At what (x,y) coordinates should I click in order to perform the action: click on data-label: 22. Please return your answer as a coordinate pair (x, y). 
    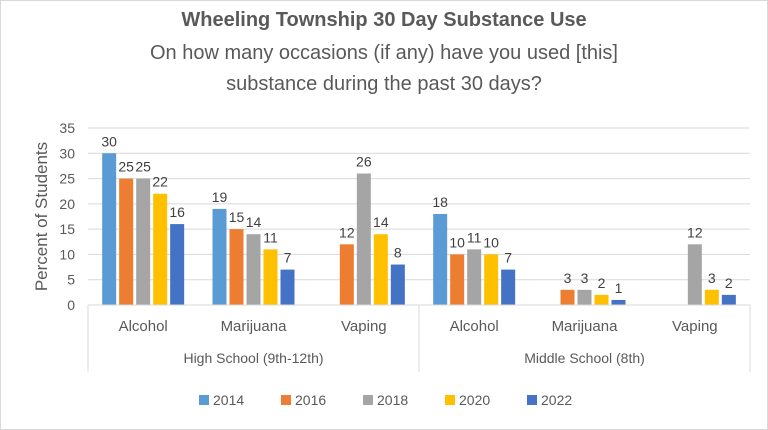
    Looking at the image, I should click on (160, 182).